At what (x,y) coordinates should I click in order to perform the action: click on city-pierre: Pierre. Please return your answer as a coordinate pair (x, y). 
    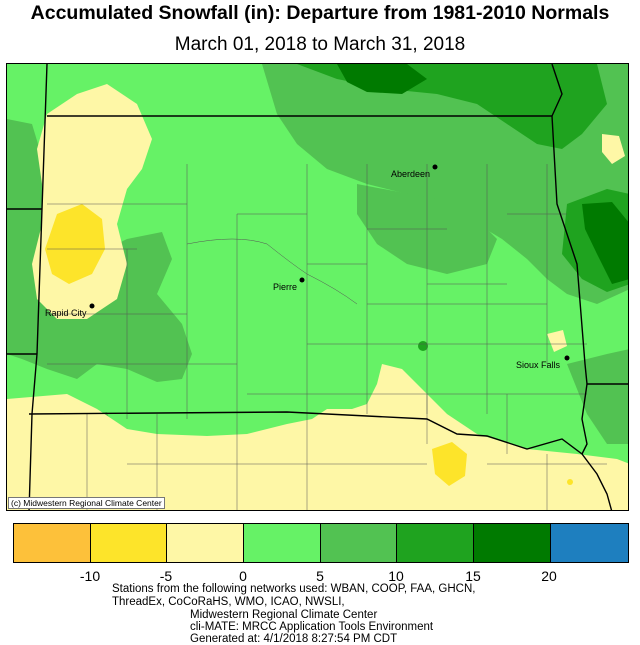
    Looking at the image, I should click on (289, 284).